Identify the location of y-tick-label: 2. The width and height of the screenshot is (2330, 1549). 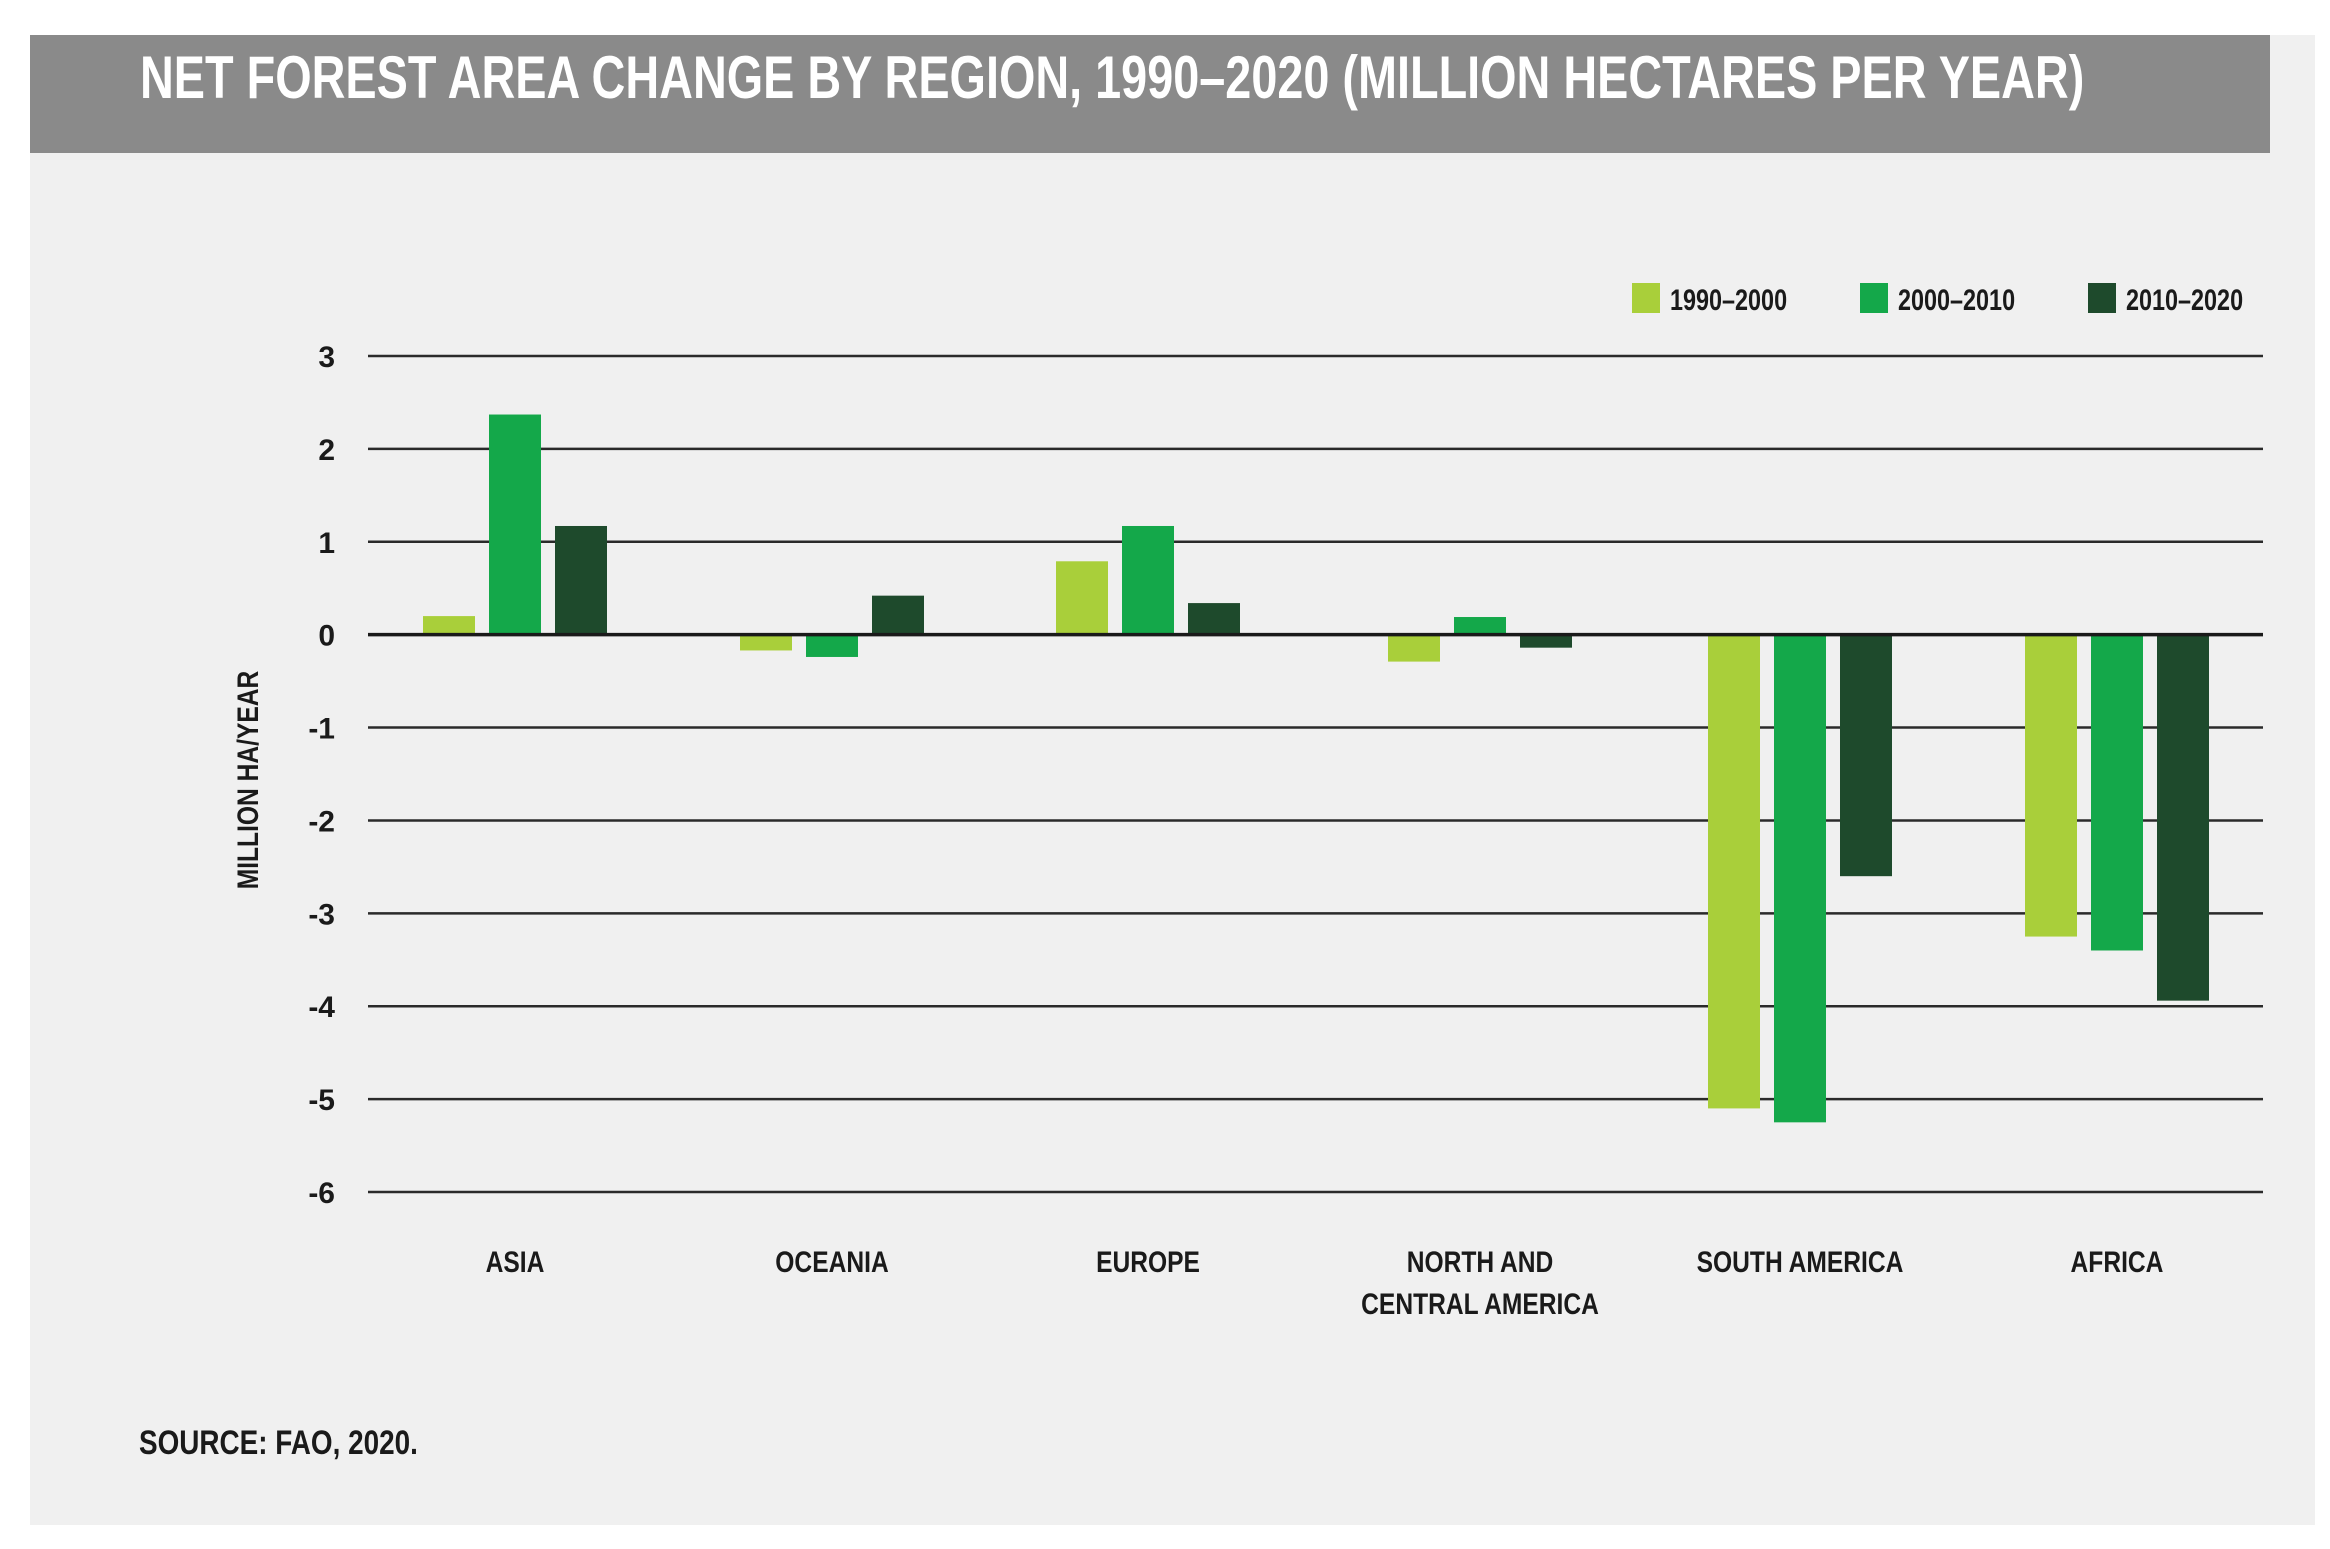
(326, 450).